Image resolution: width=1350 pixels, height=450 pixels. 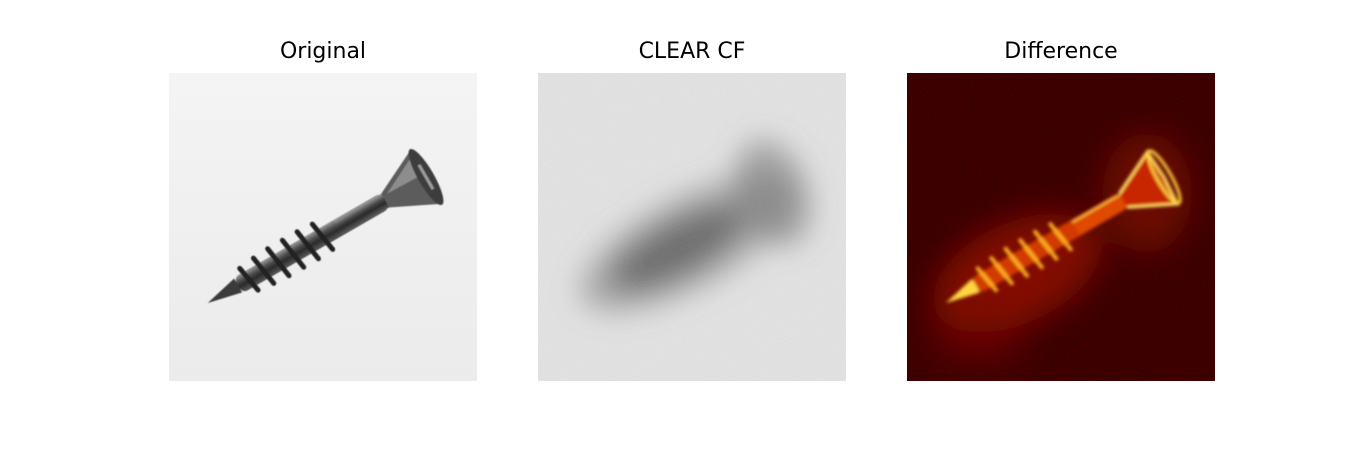 I want to click on panel-title-clear-cf: CLEAR CF, so click(x=692, y=52).